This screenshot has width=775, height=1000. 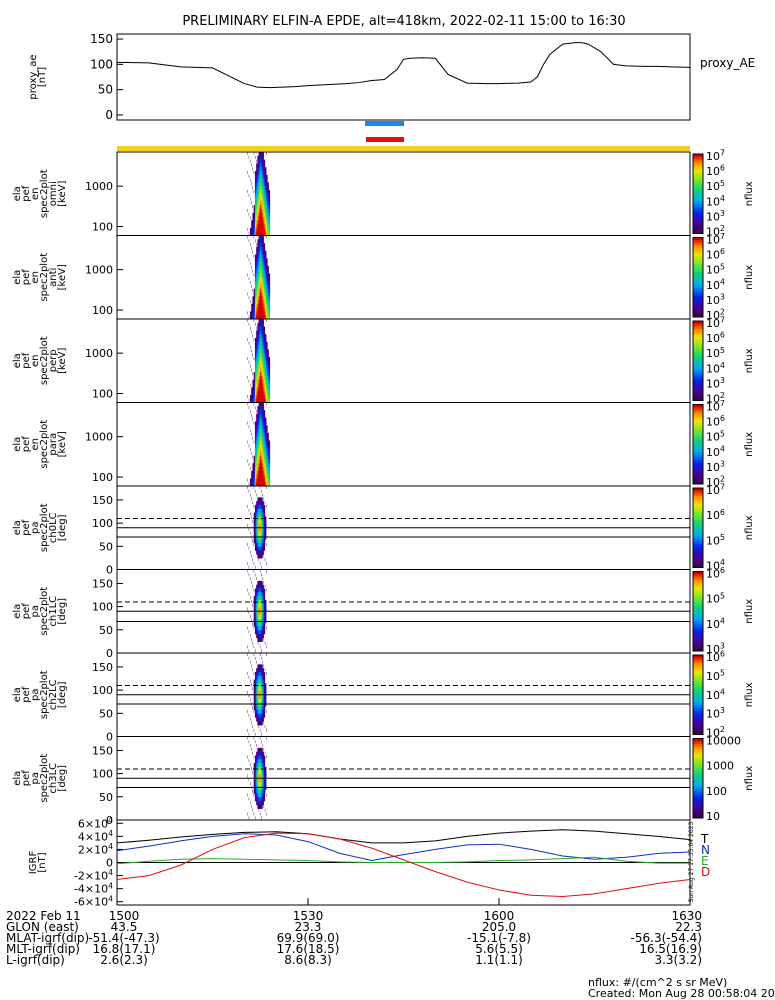 I want to click on xaxis-l-value: 8.6(8.3), so click(x=308, y=960).